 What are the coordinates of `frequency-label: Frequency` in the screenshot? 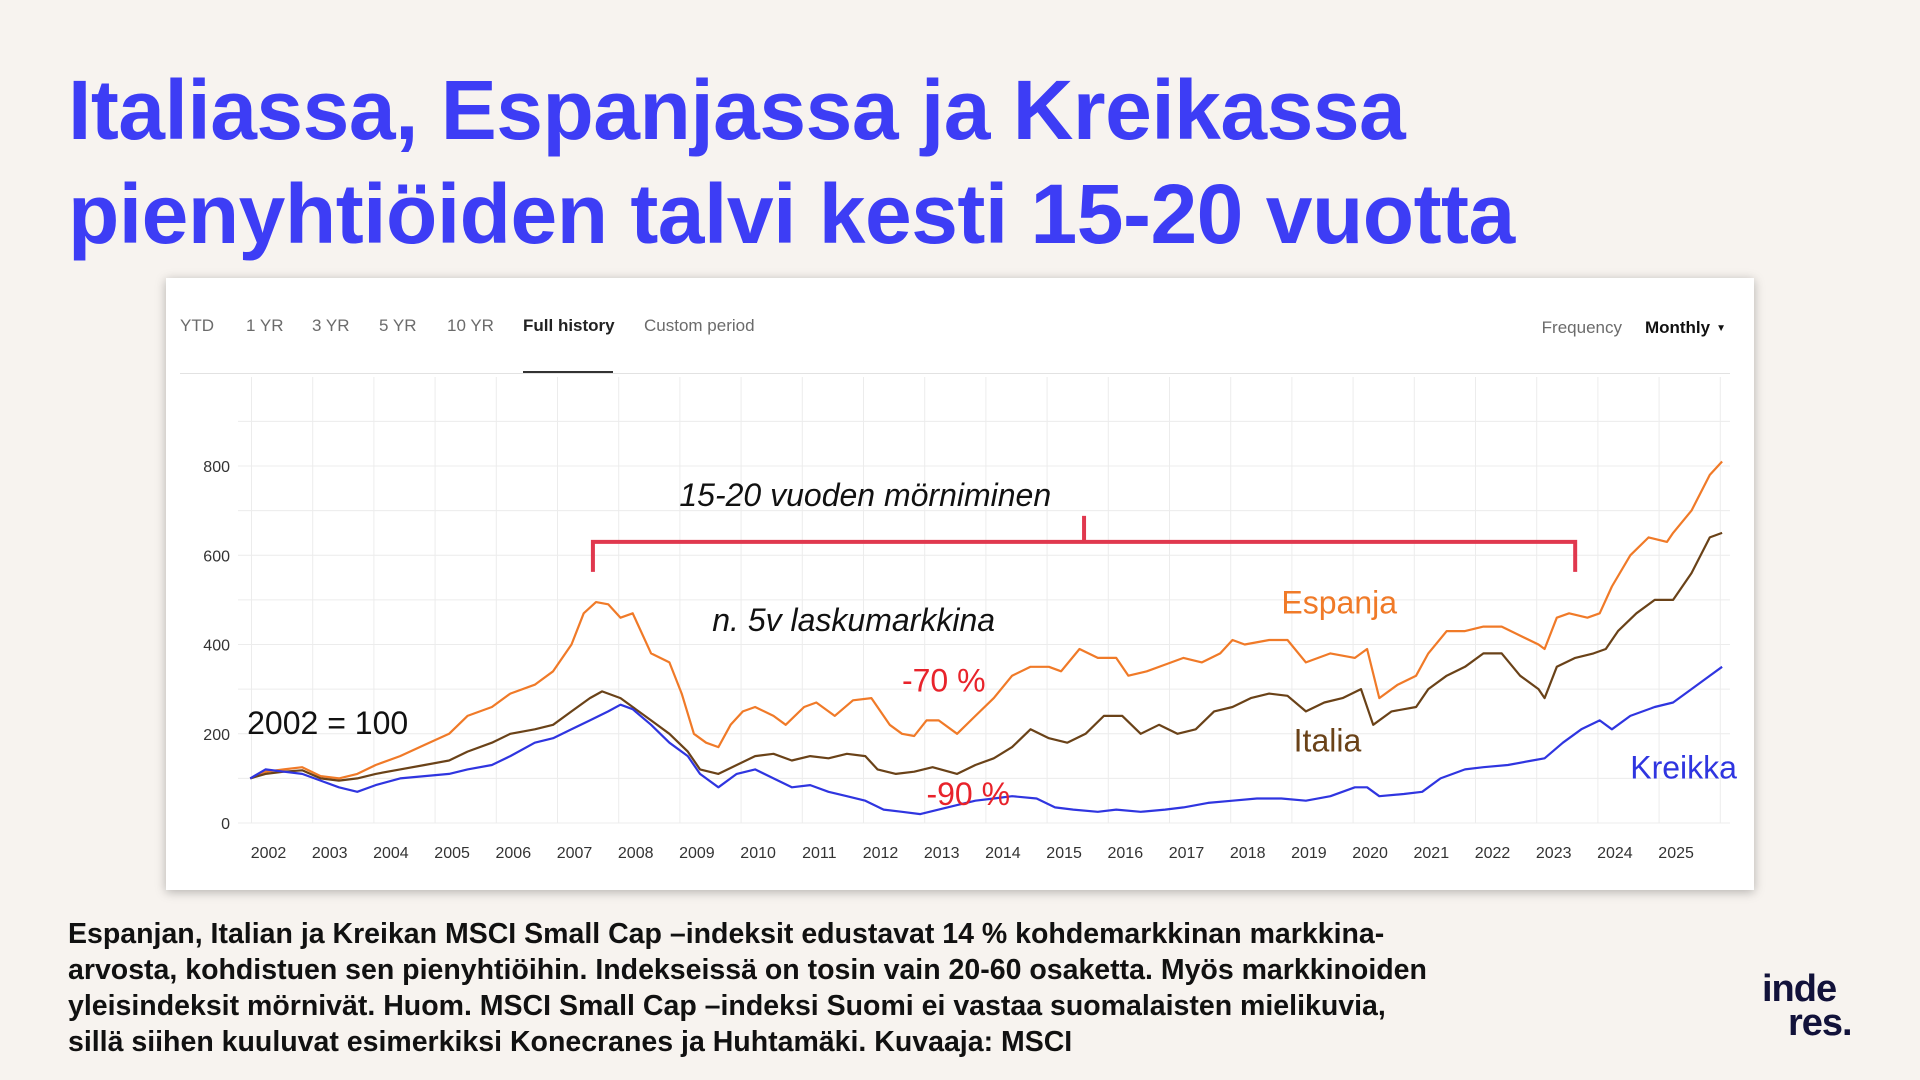 It's located at (1581, 327).